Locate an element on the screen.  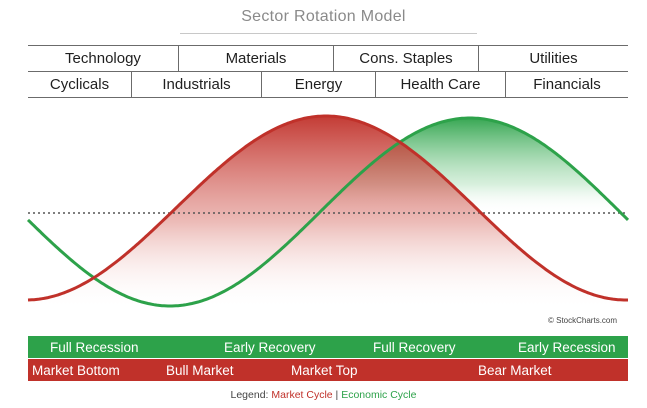
sector-utilities: Utilities is located at coordinates (553, 58).